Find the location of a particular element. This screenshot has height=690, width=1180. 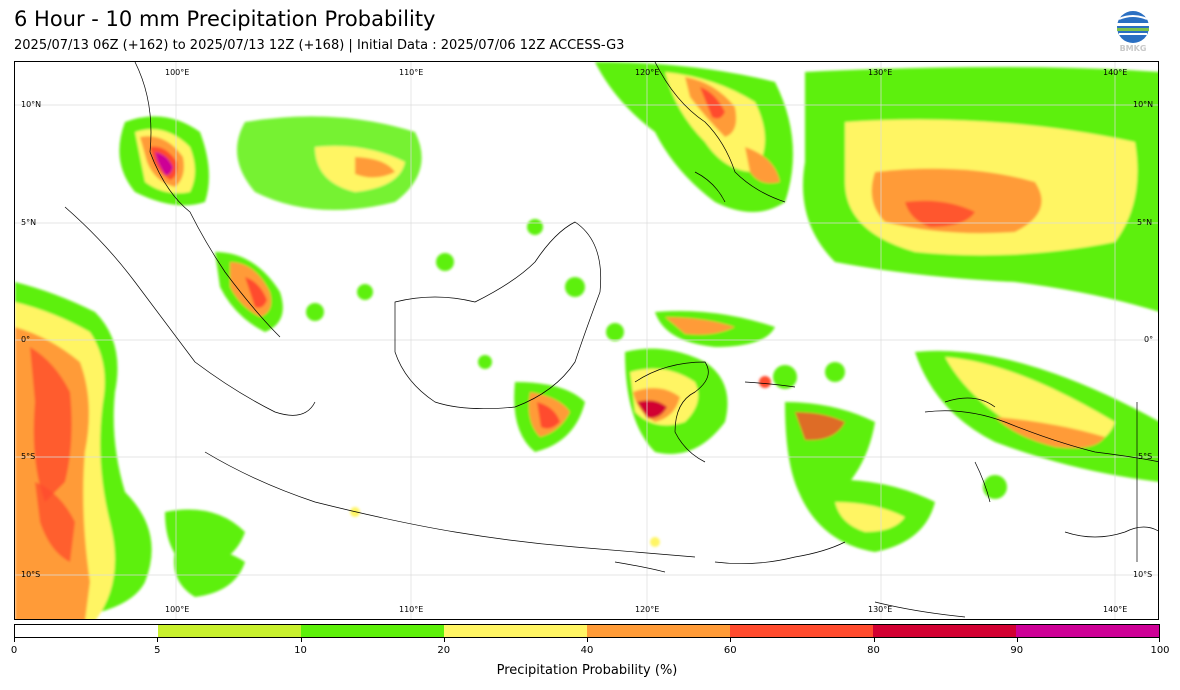

colorbar is located at coordinates (587, 631).